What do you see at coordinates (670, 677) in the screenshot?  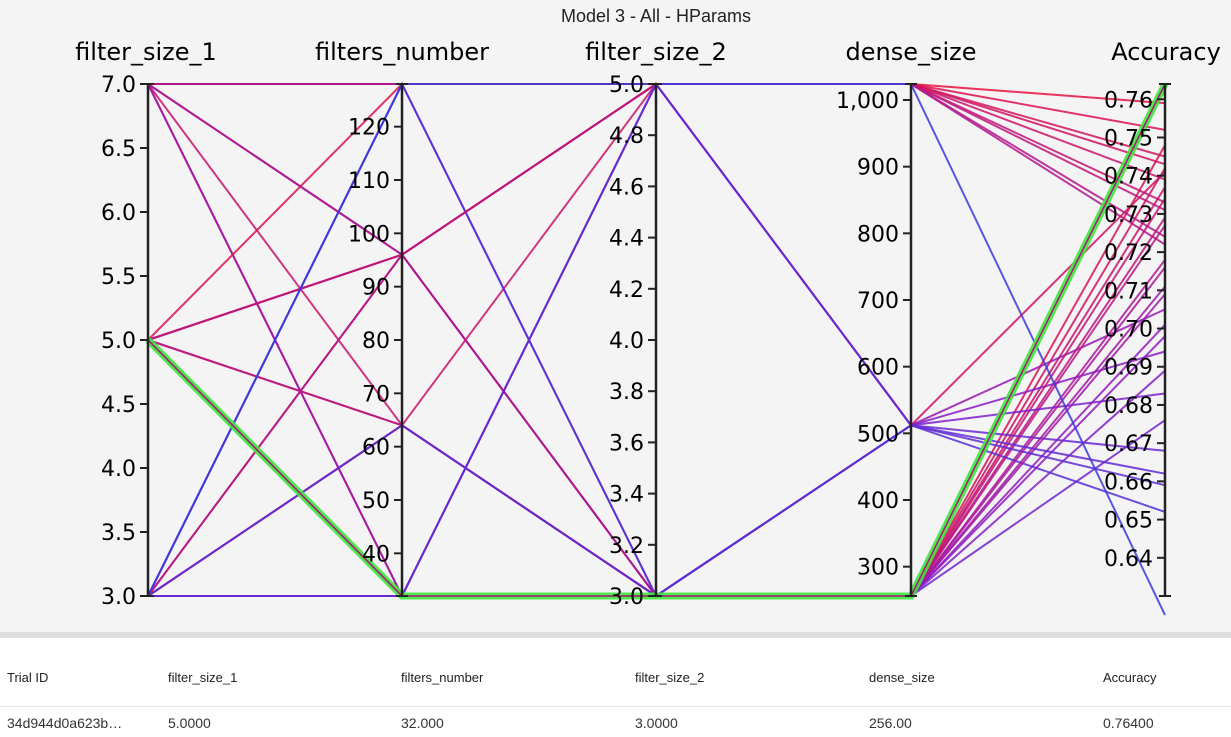 I see `header-filter-size-2: filter_size_2` at bounding box center [670, 677].